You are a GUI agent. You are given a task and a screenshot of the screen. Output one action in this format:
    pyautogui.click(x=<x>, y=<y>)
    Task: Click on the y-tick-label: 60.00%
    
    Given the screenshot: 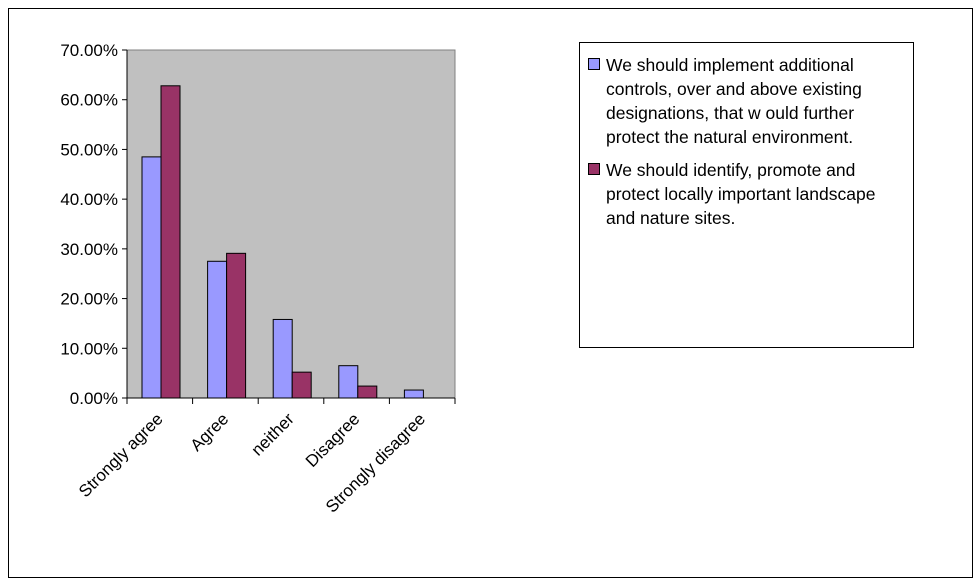 What is the action you would take?
    pyautogui.click(x=89, y=100)
    